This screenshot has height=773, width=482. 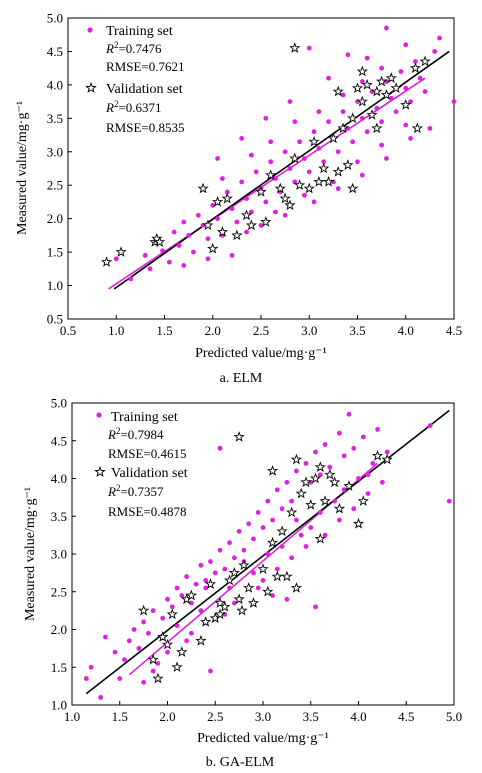 What do you see at coordinates (358, 716) in the screenshot?
I see `x-tick-label: 4.0` at bounding box center [358, 716].